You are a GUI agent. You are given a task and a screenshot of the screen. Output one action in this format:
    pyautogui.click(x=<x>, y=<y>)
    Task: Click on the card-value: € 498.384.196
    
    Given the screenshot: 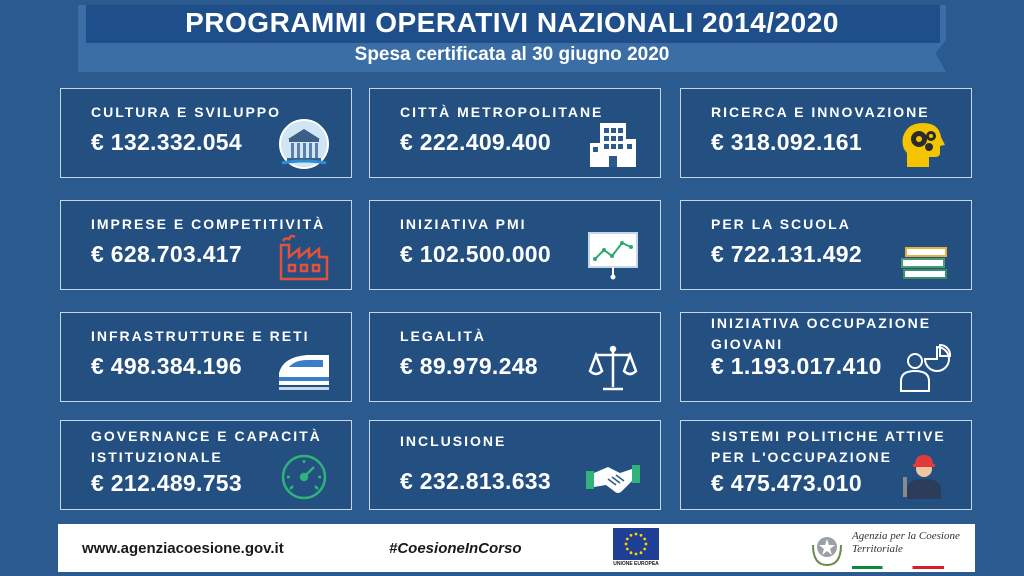 What is the action you would take?
    pyautogui.click(x=166, y=366)
    